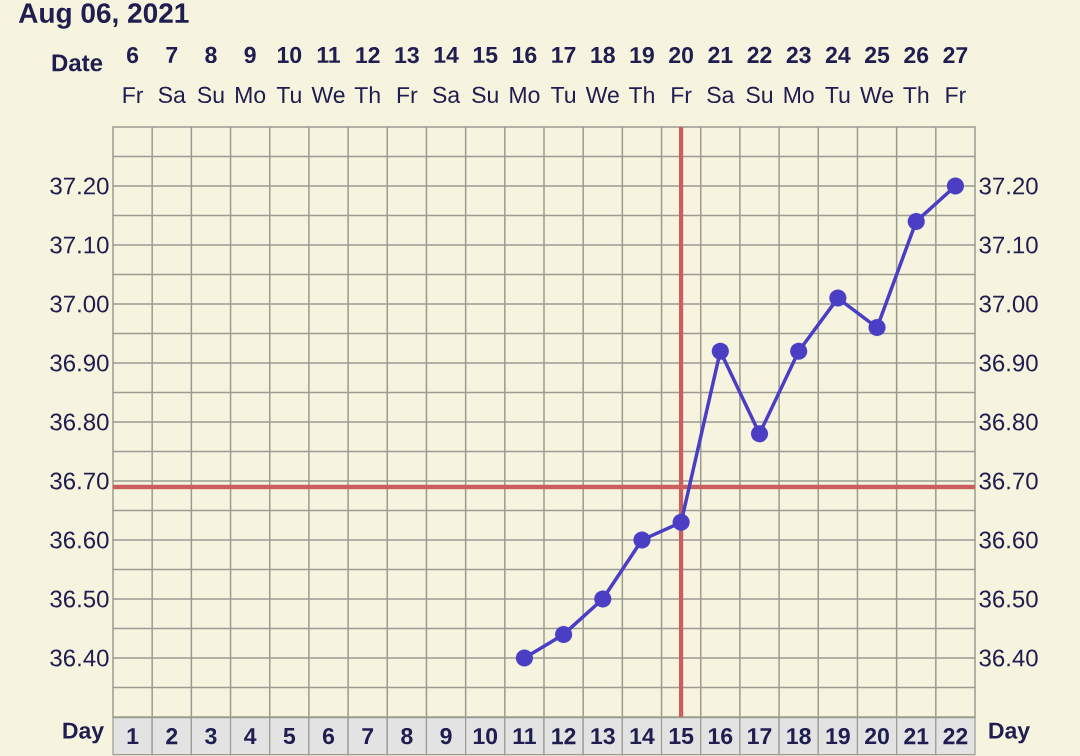  What do you see at coordinates (681, 736) in the screenshot?
I see `x-tick-label: 15` at bounding box center [681, 736].